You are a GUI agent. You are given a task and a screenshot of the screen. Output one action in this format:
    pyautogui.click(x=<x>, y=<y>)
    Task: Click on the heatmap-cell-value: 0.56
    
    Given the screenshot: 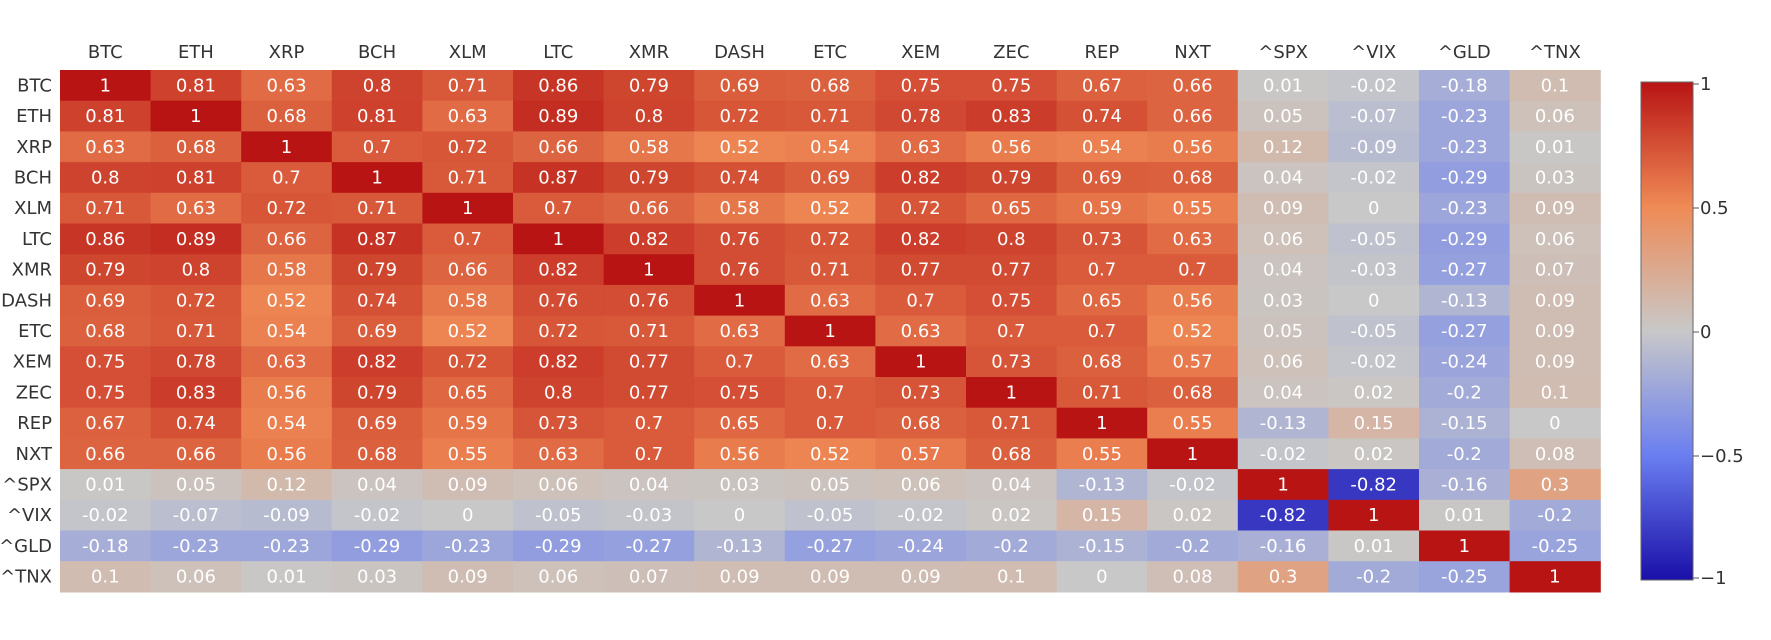 What is the action you would take?
    pyautogui.click(x=1011, y=147)
    